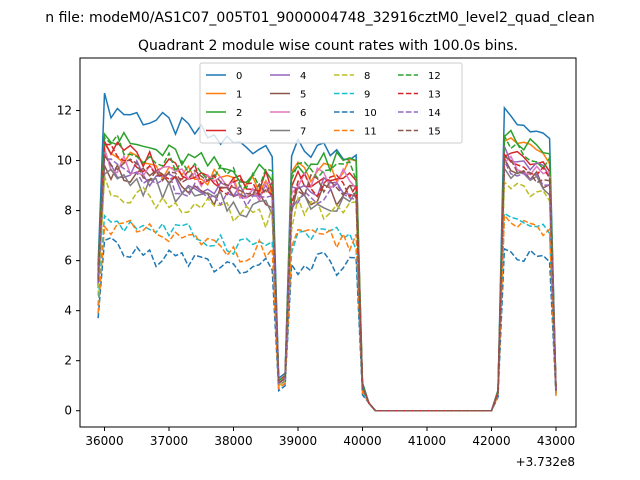 The image size is (640, 480). Describe the element at coordinates (434, 95) in the screenshot. I see `legend-label-13: 13` at that location.